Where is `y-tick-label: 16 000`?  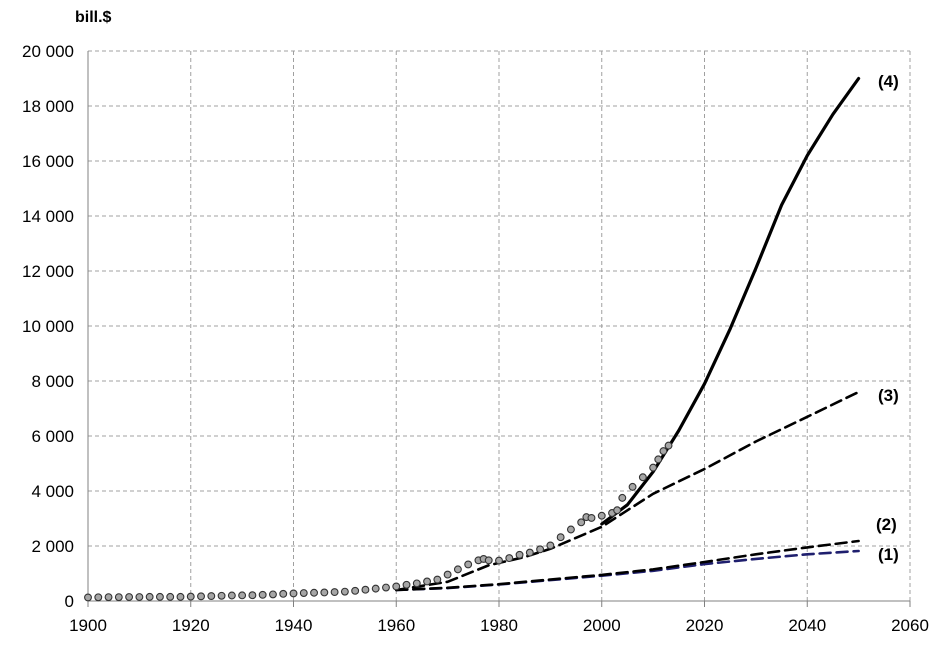 y-tick-label: 16 000 is located at coordinates (48, 161).